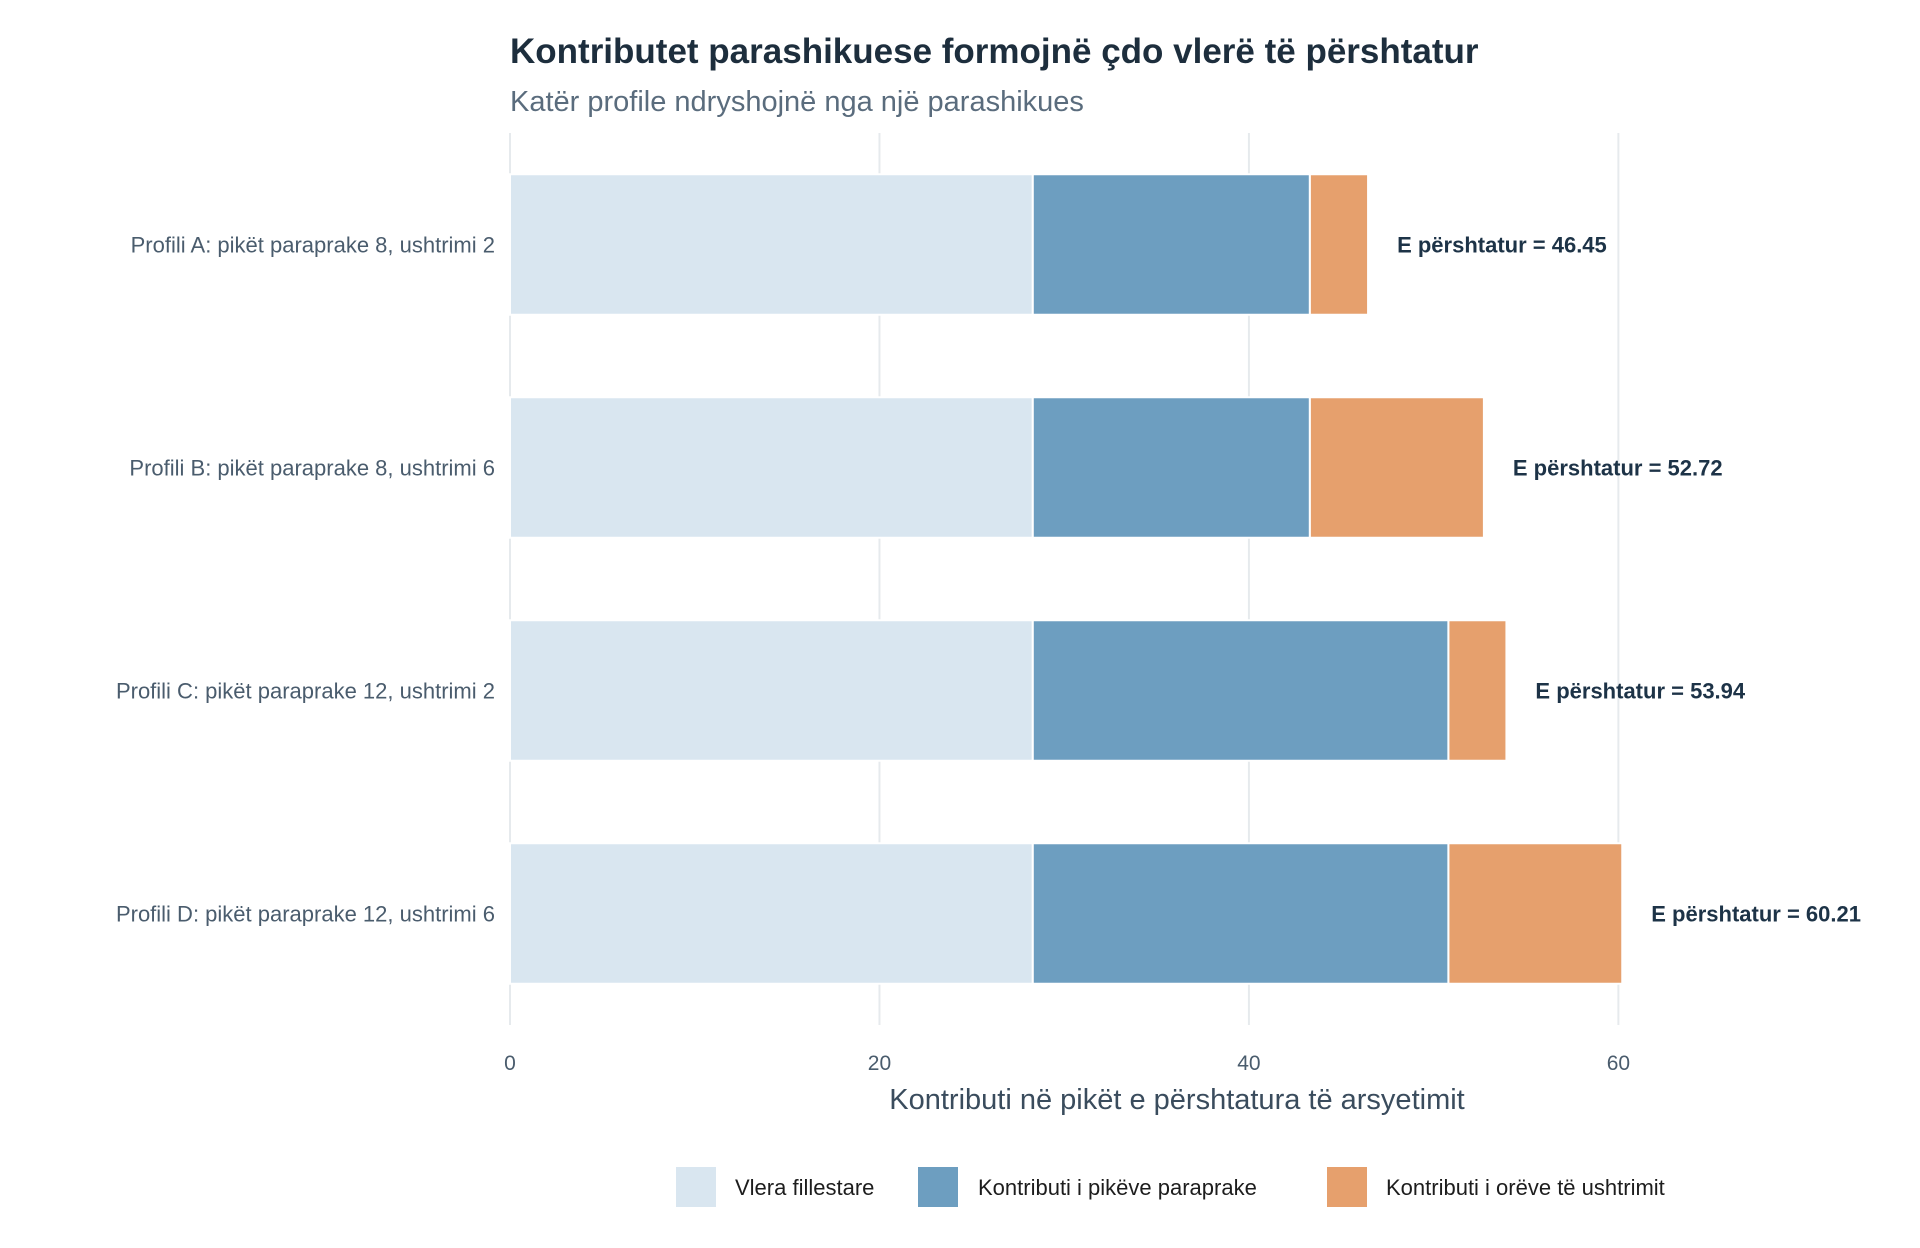  Describe the element at coordinates (1248, 1063) in the screenshot. I see `x-tick-label: 40` at that location.